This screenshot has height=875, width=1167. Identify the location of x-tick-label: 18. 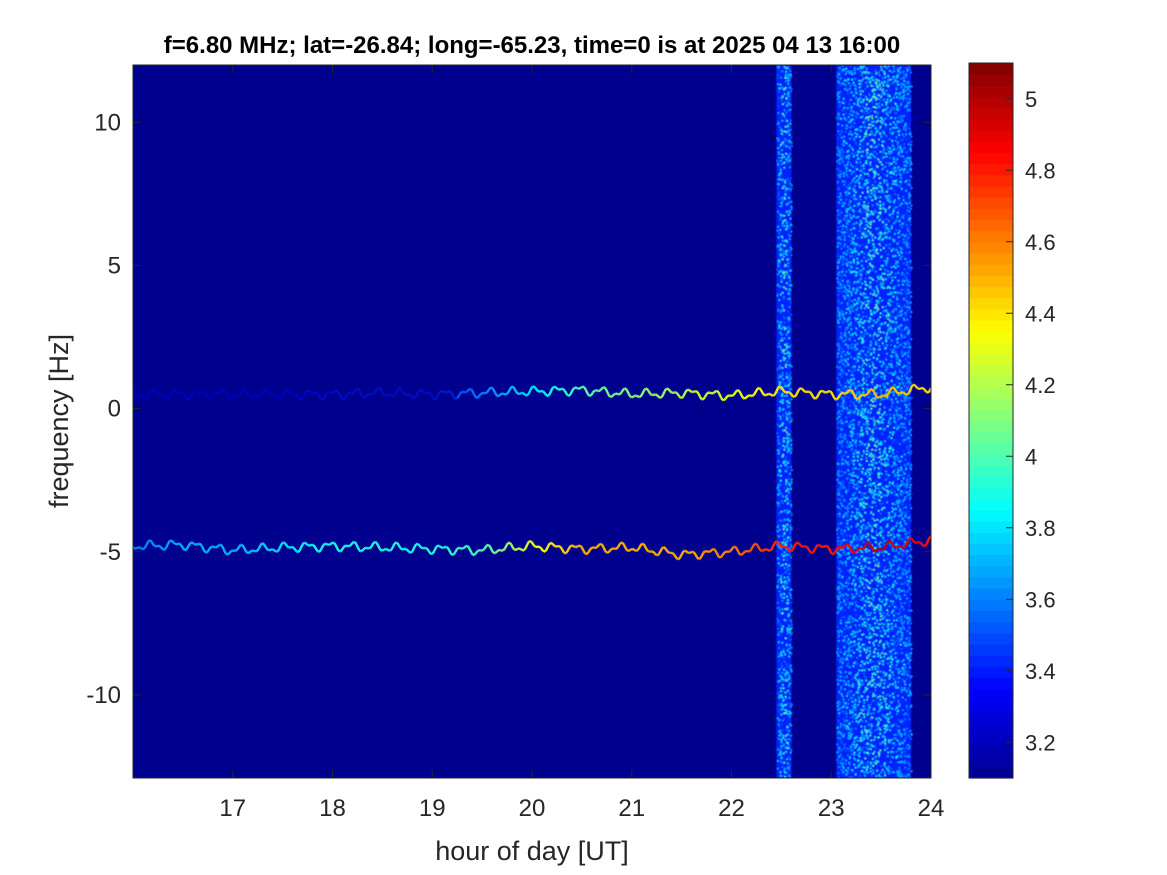
(332, 808).